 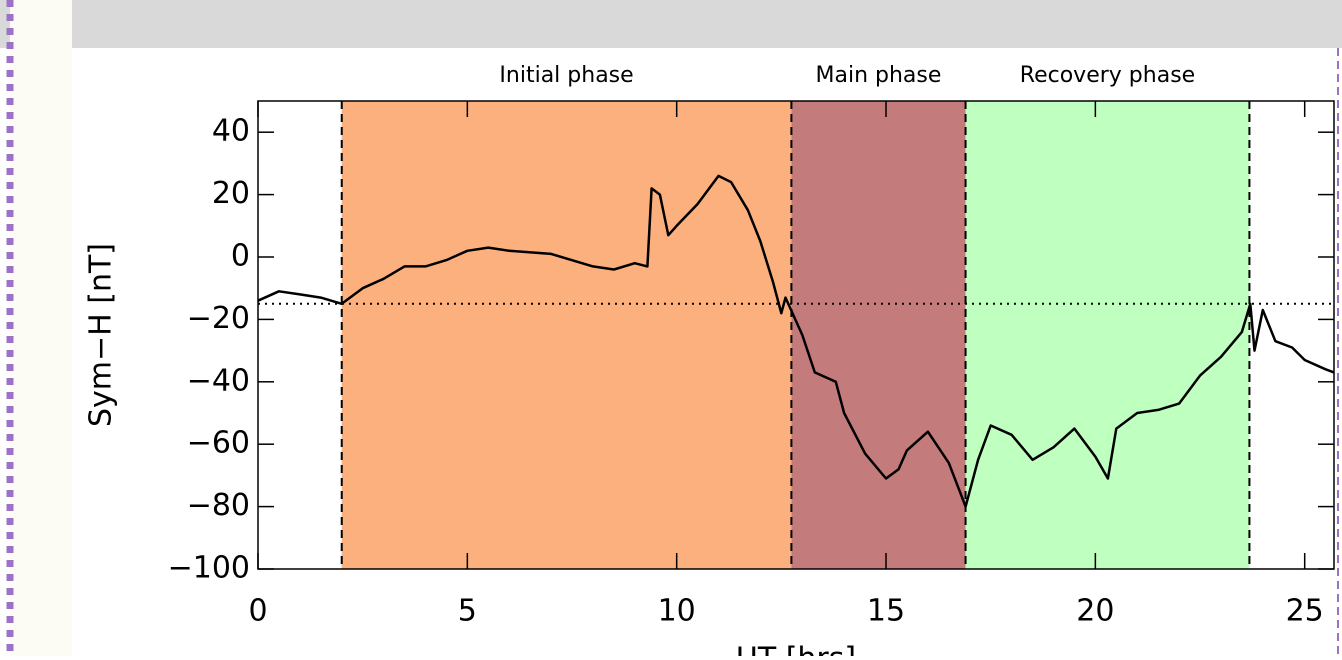 I want to click on x-tick-label: 15, so click(x=886, y=611).